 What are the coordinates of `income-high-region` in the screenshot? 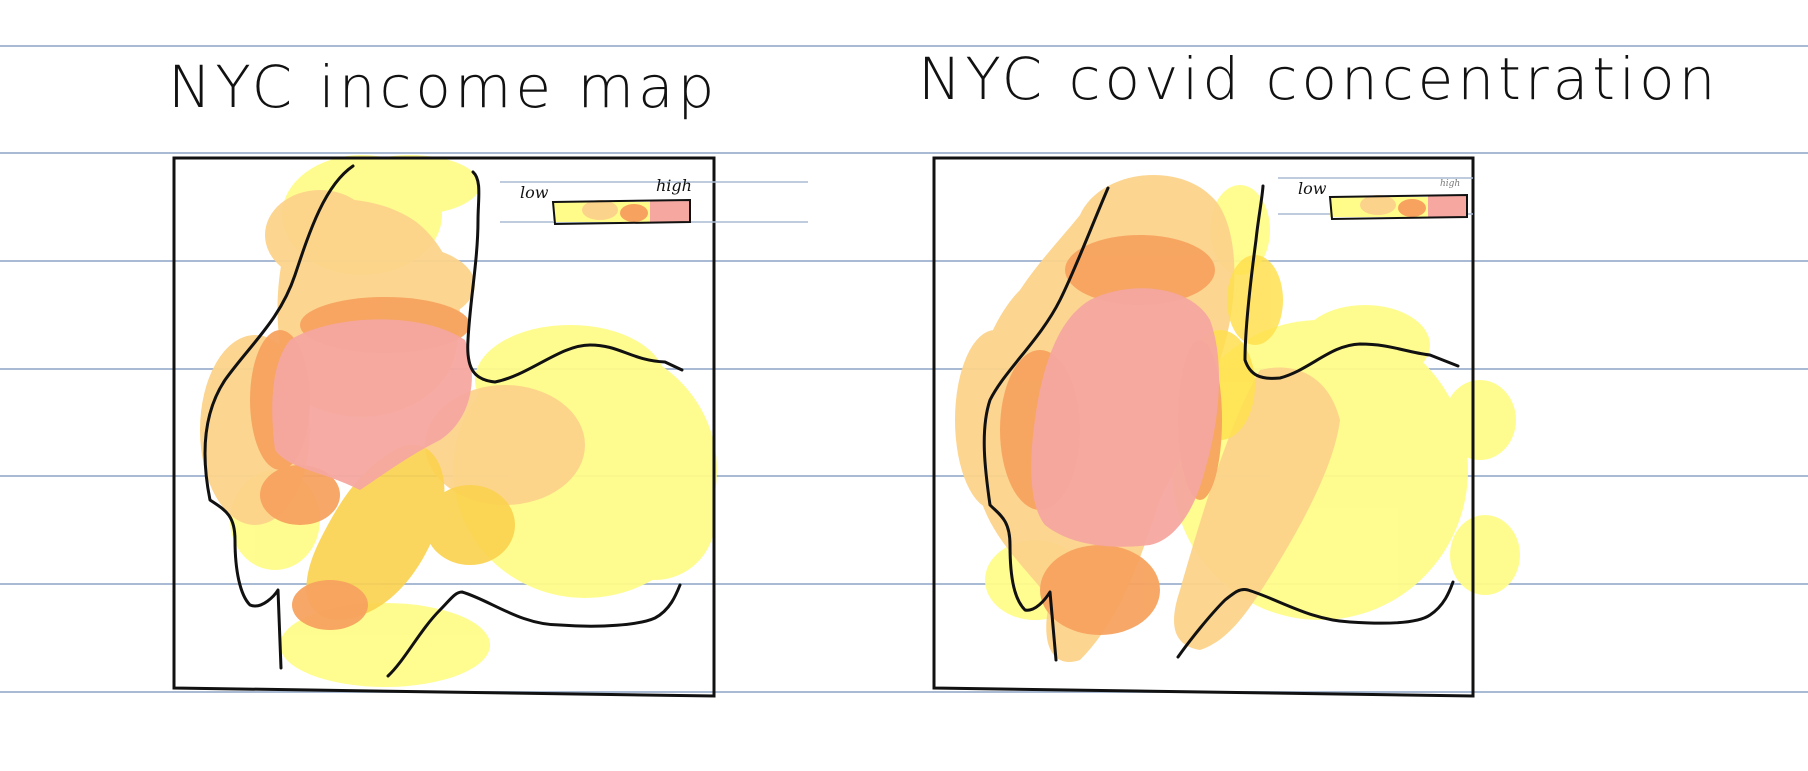 It's located at (372, 404).